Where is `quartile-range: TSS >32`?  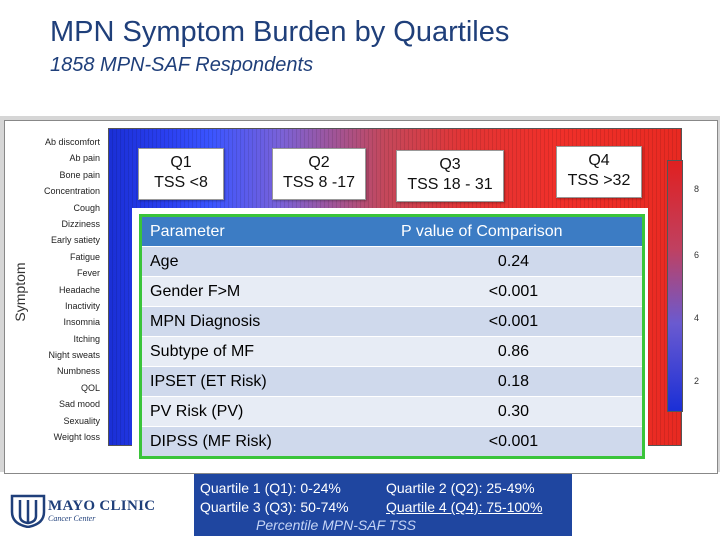 quartile-range: TSS >32 is located at coordinates (599, 180).